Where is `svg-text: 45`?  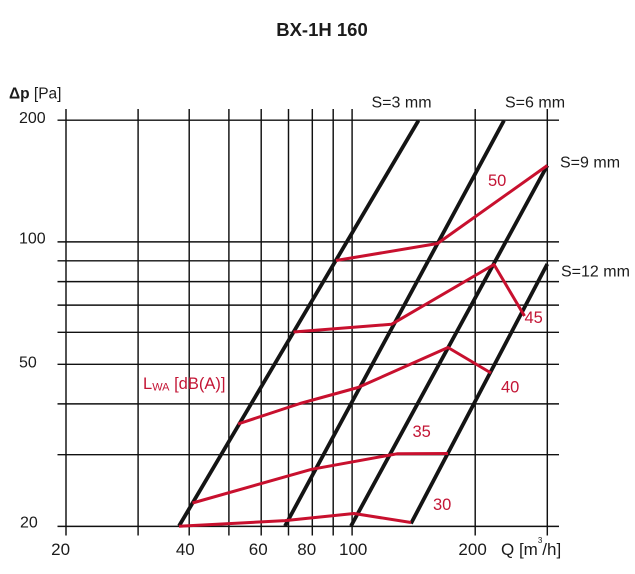 svg-text: 45 is located at coordinates (534, 318).